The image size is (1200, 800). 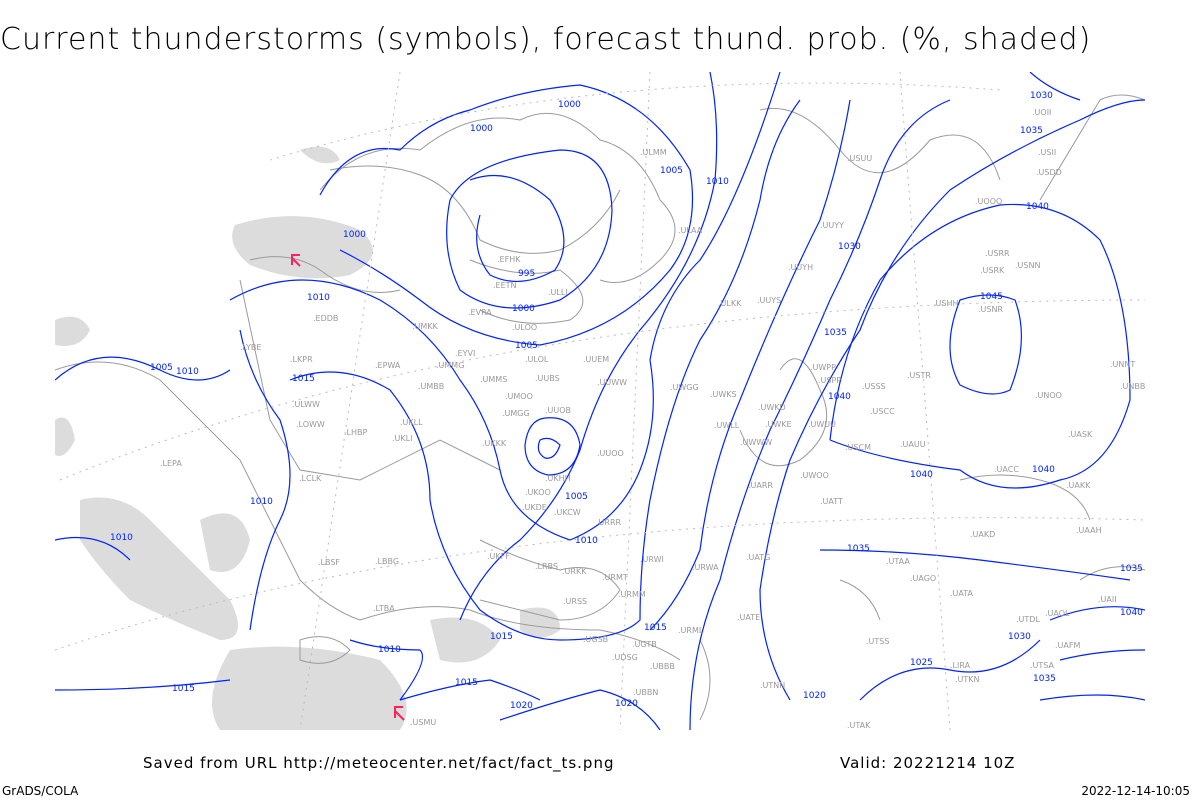 I want to click on station-label: .UUYH, so click(x=800, y=267).